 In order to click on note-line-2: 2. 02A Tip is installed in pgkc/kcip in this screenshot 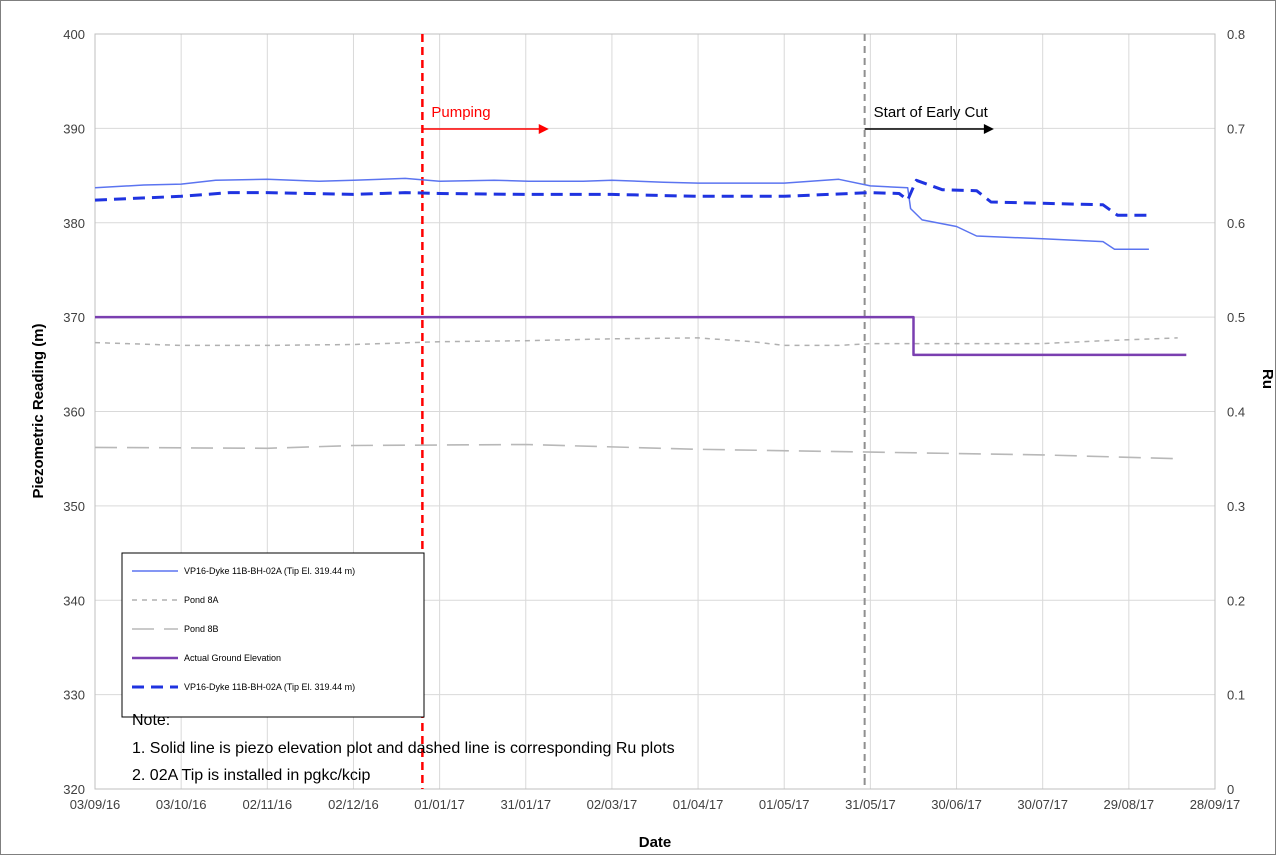, I will do `click(251, 775)`.